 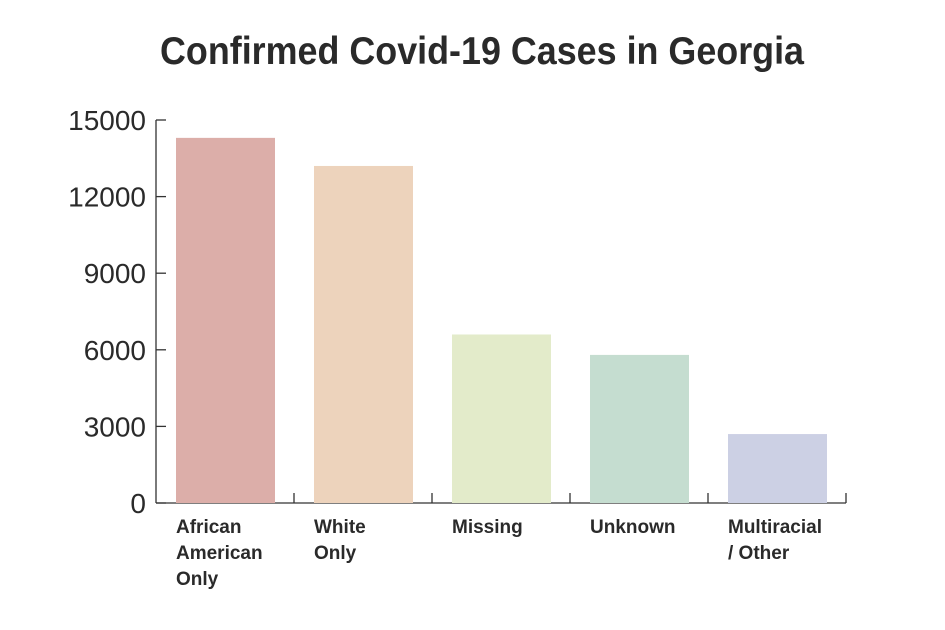 What do you see at coordinates (115, 350) in the screenshot?
I see `y-tick-label: 6000` at bounding box center [115, 350].